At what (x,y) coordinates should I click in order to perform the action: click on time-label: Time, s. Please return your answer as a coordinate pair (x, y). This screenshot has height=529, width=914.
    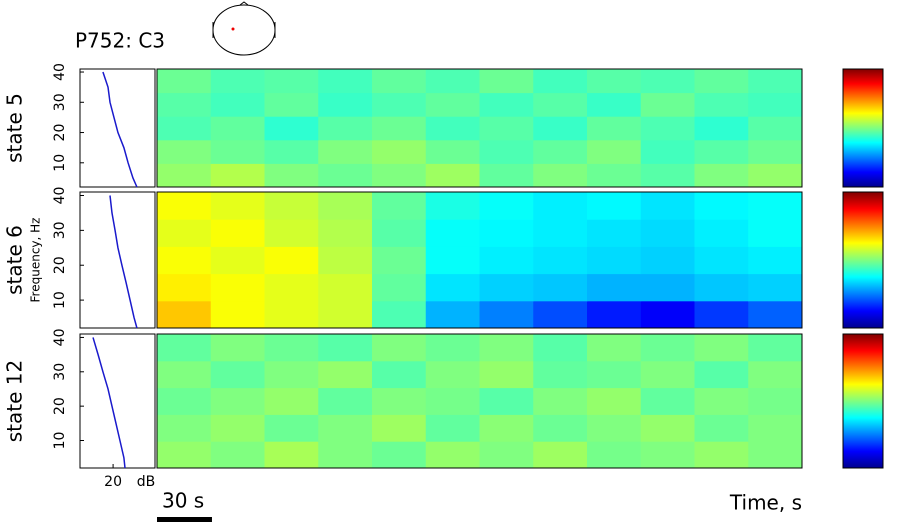
    Looking at the image, I should click on (765, 503).